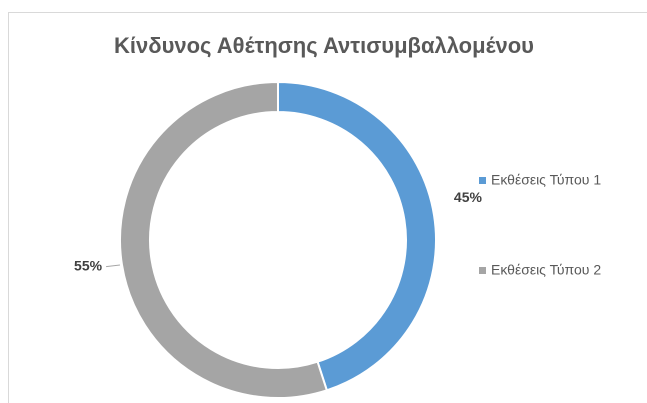 The image size is (647, 403). Describe the element at coordinates (468, 197) in the screenshot. I see `data-label: 45%` at that location.